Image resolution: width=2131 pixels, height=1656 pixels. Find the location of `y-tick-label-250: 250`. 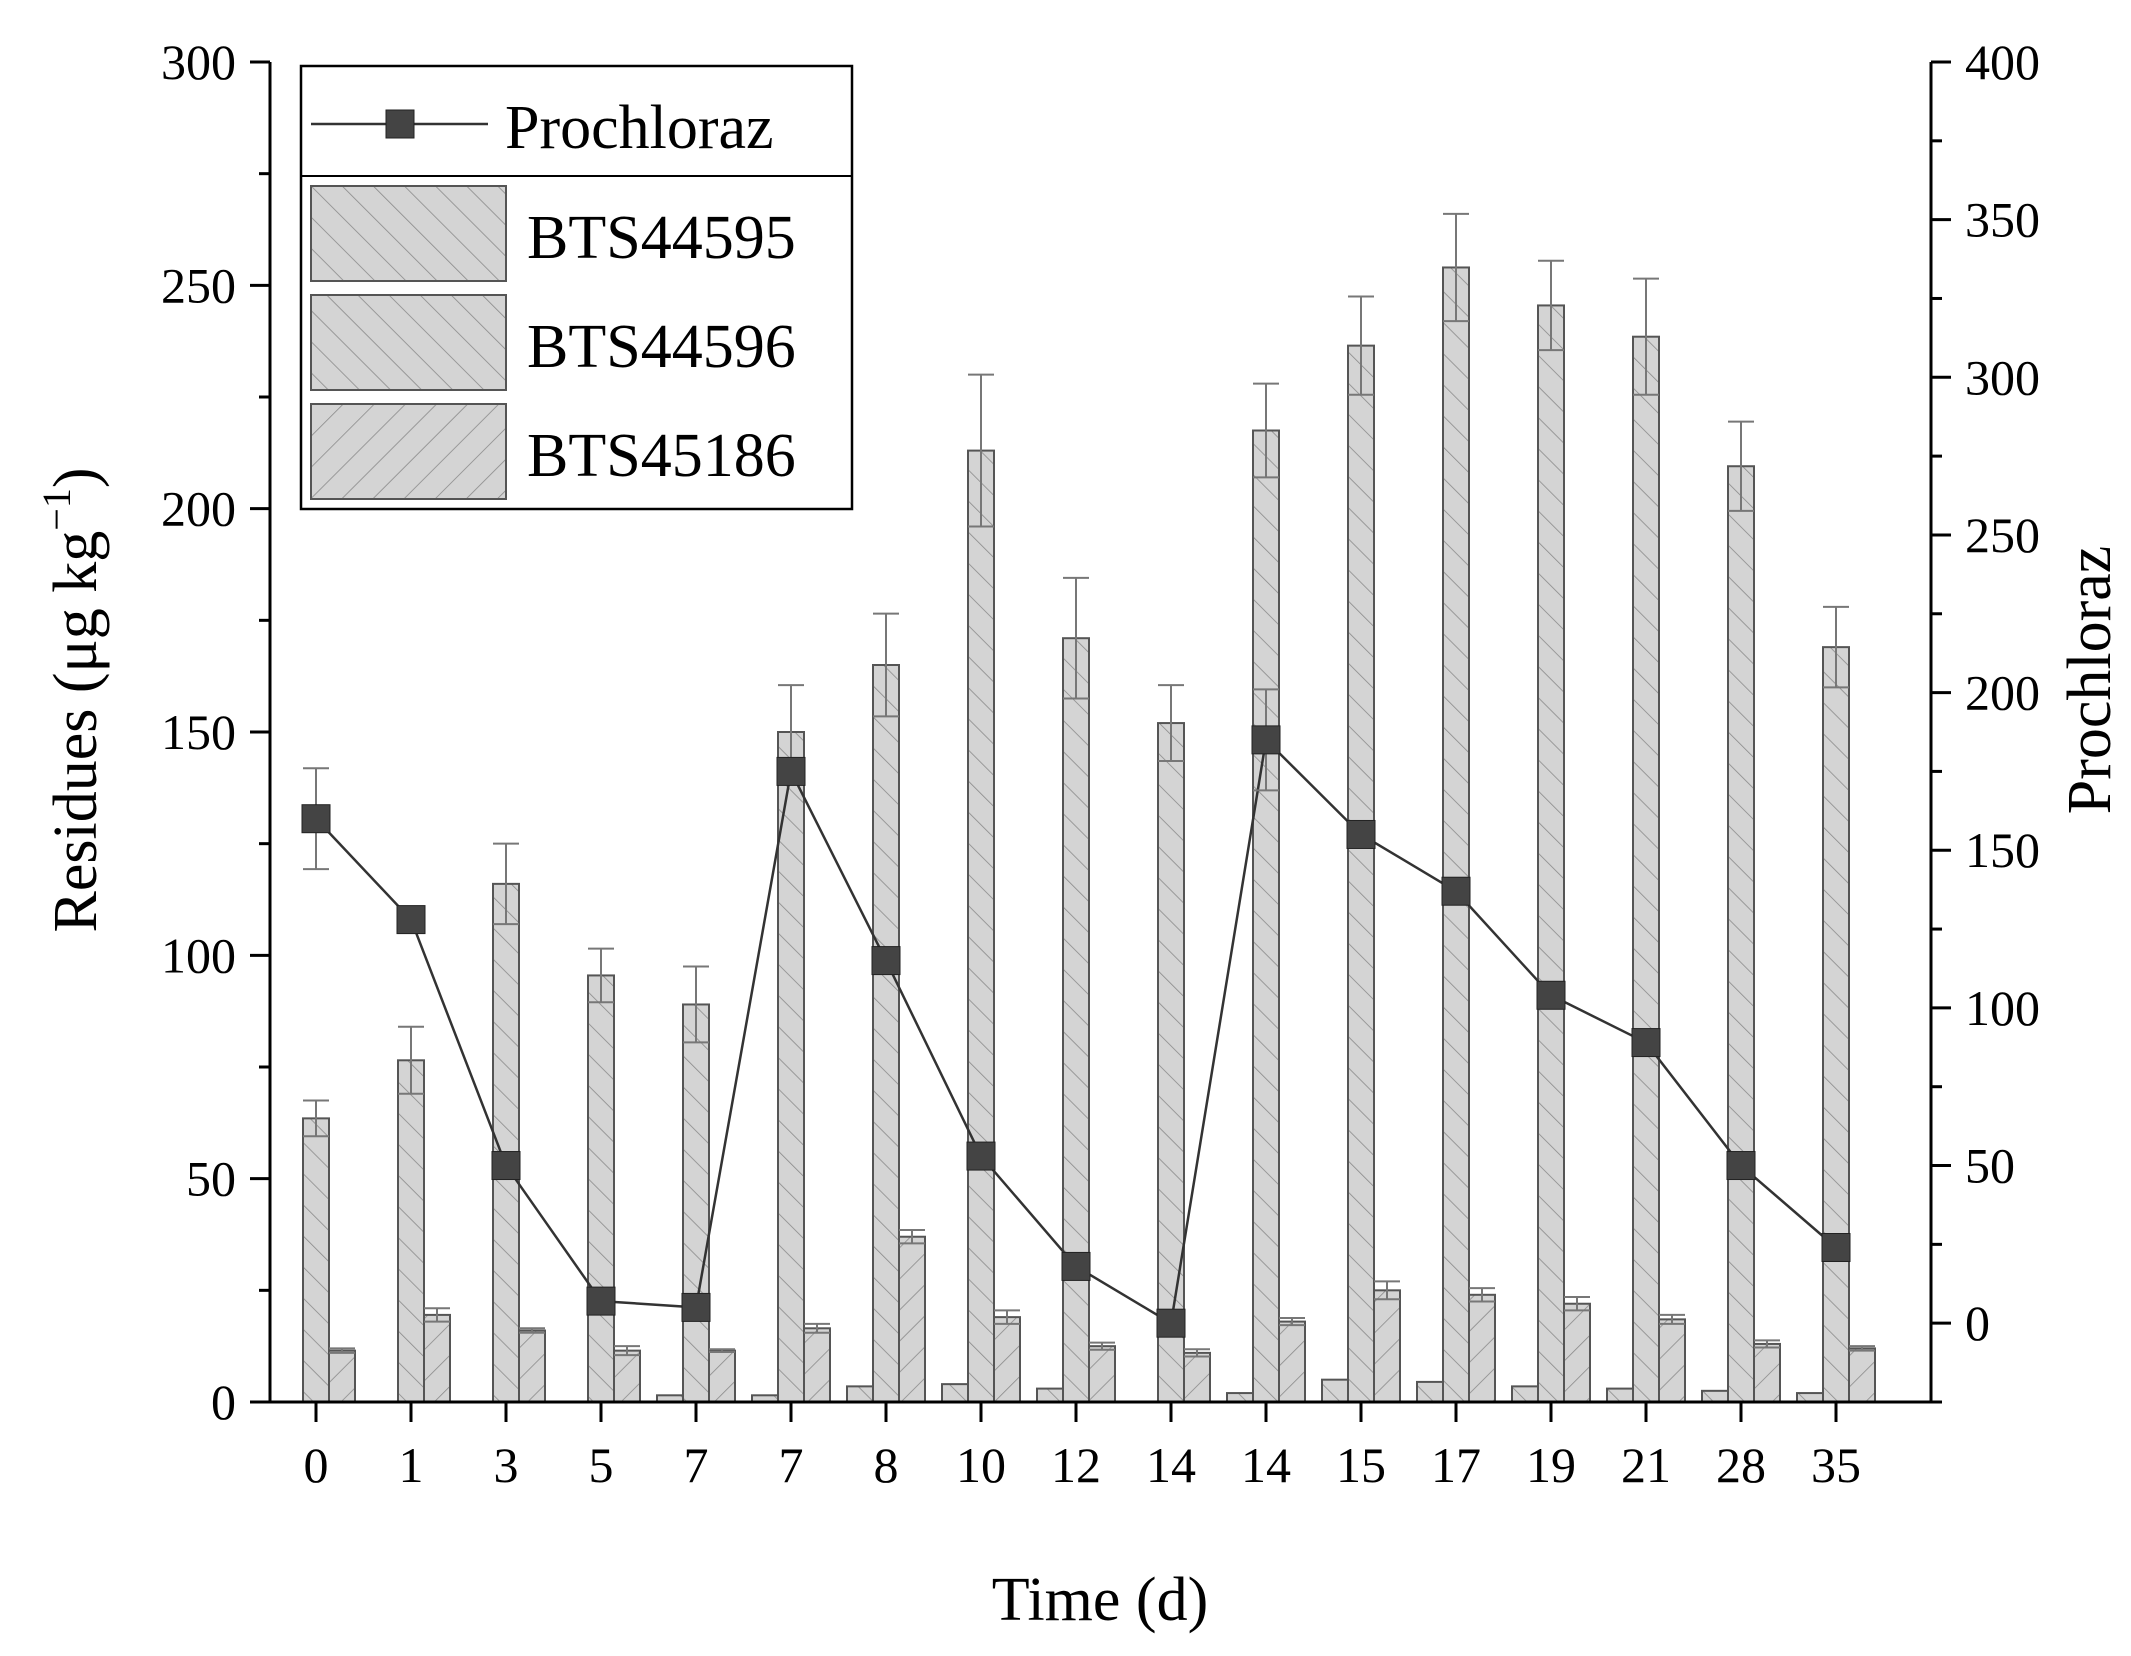

y-tick-label-250: 250 is located at coordinates (198, 285).